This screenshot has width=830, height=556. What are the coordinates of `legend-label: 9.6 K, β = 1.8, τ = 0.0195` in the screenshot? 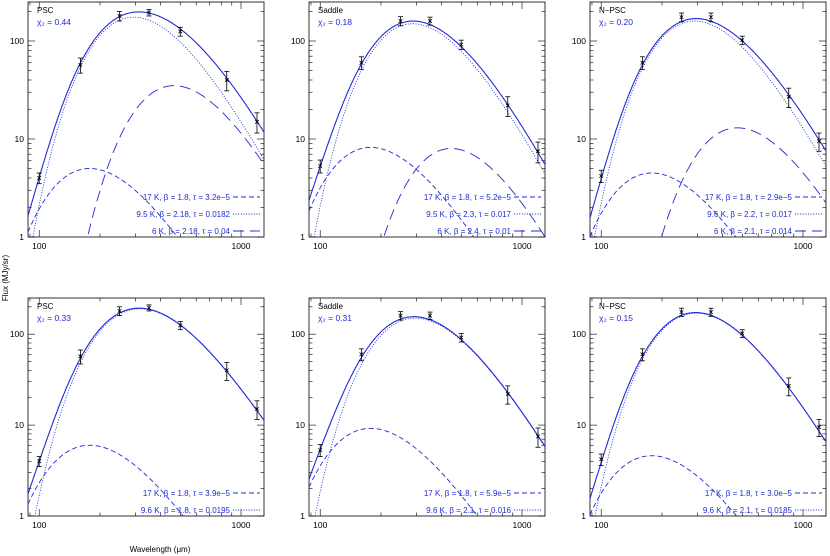 It's located at (186, 510).